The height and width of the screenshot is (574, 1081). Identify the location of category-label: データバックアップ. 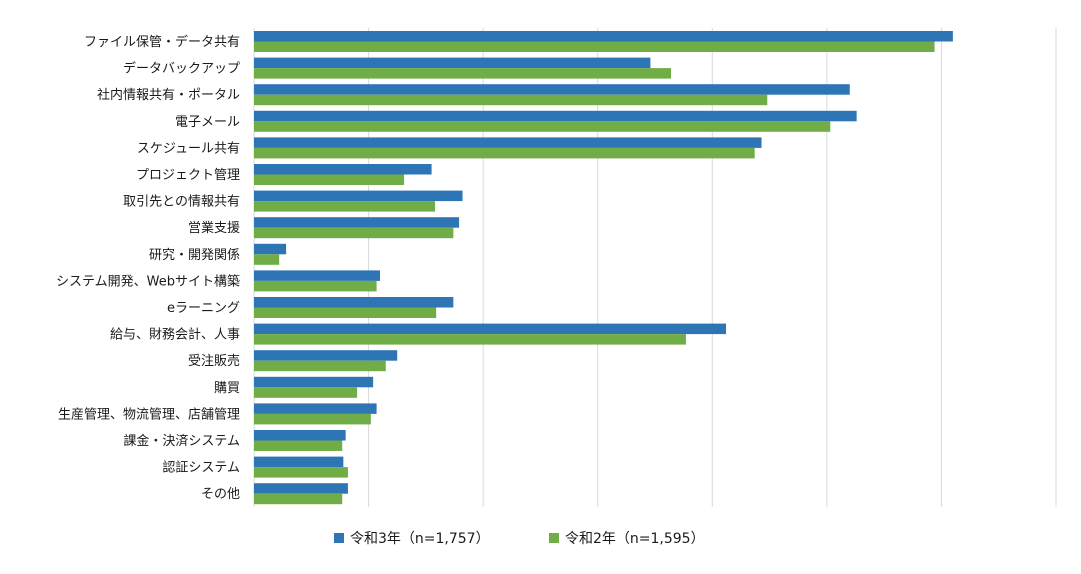
(181, 69).